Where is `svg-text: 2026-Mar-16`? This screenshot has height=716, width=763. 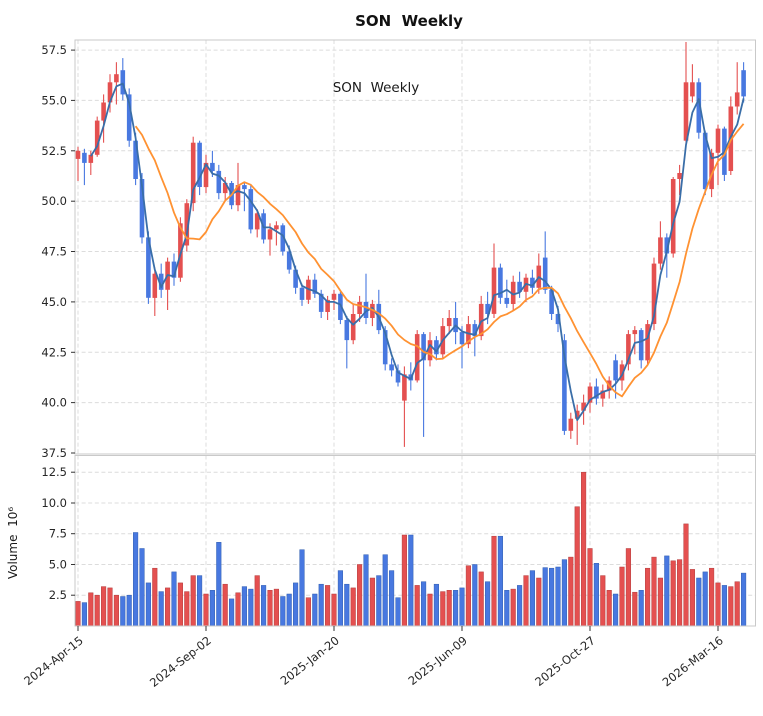 svg-text: 2026-Mar-16 is located at coordinates (693, 661).